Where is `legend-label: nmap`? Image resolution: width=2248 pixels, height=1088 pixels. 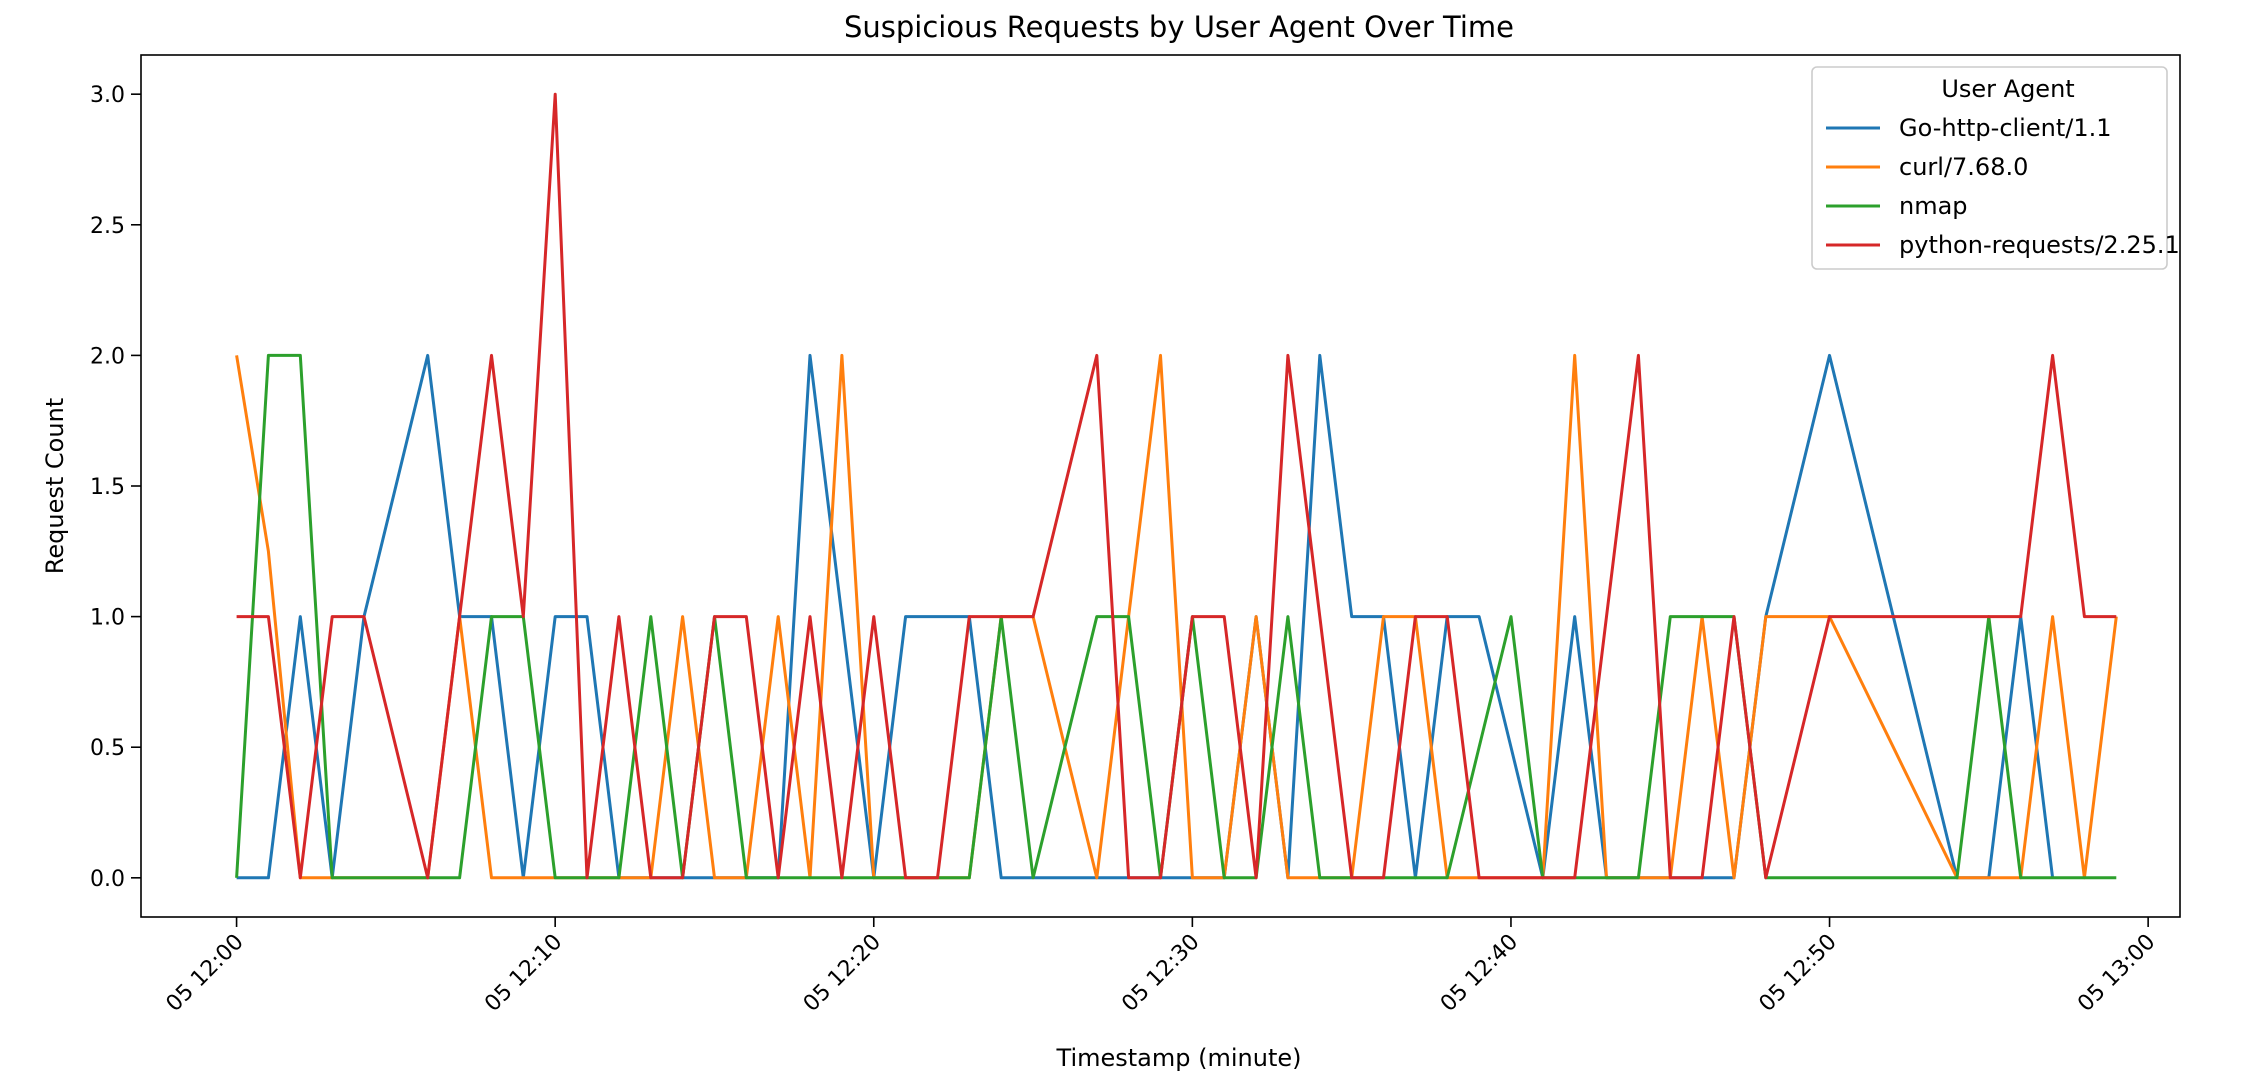
legend-label: nmap is located at coordinates (1933, 206).